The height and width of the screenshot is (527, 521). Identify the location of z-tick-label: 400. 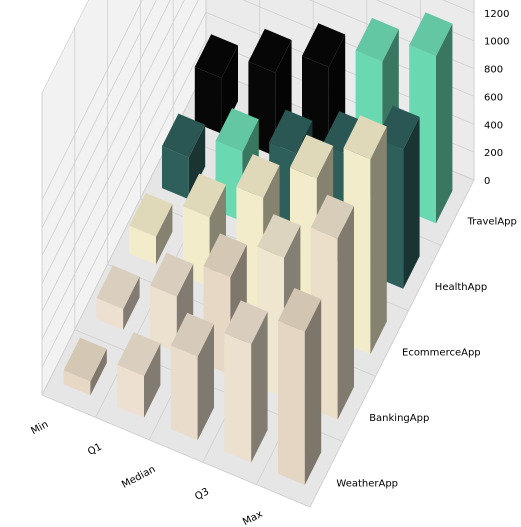
(493, 125).